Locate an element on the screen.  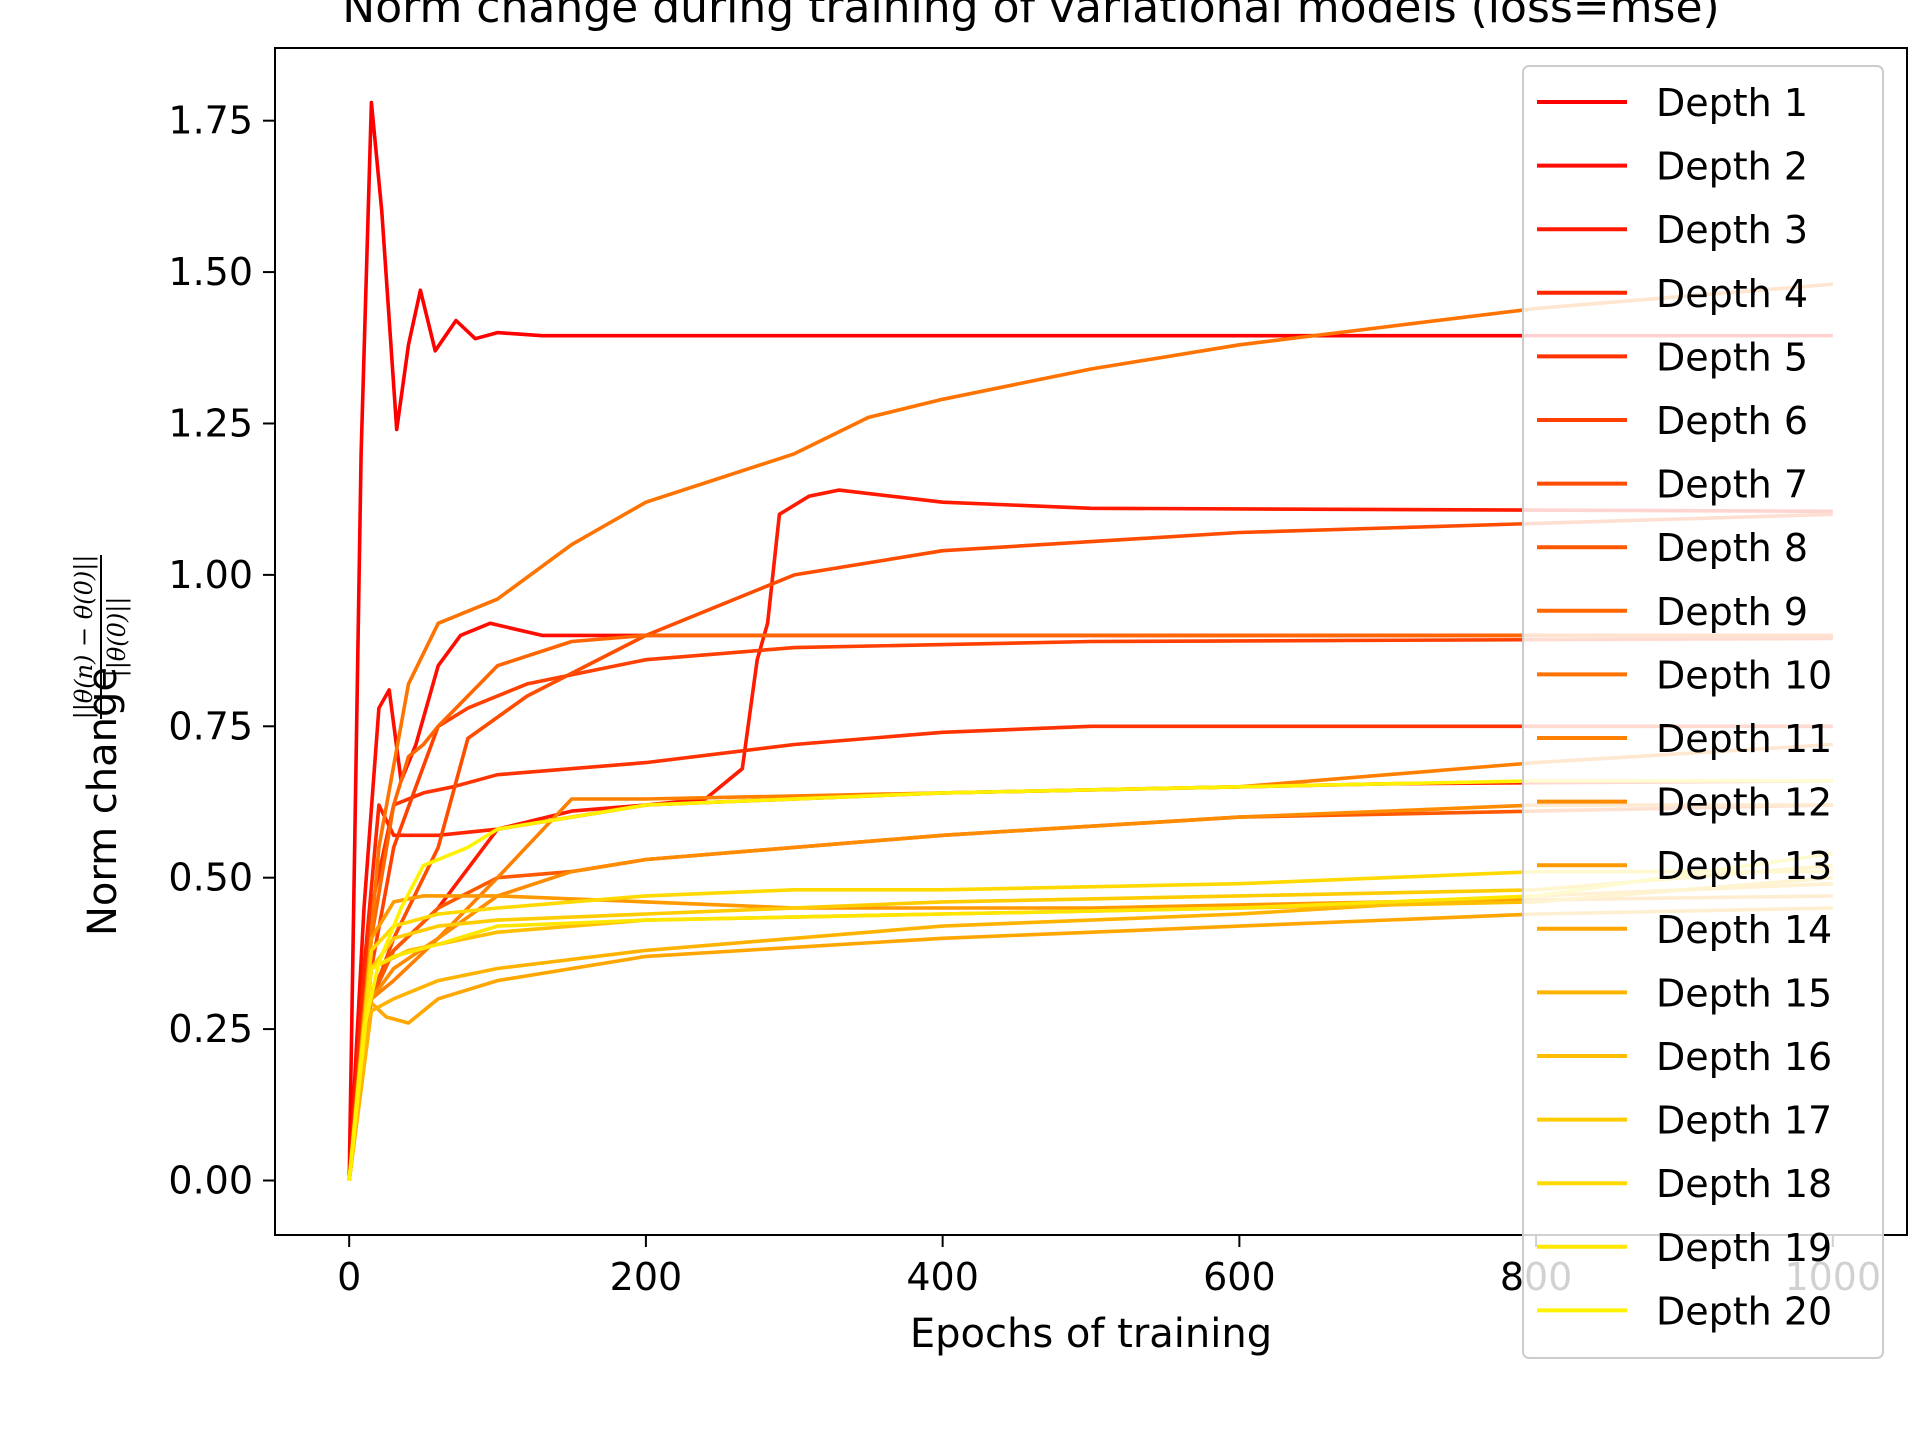
legend-label-depth-15: Depth 15 is located at coordinates (1744, 993).